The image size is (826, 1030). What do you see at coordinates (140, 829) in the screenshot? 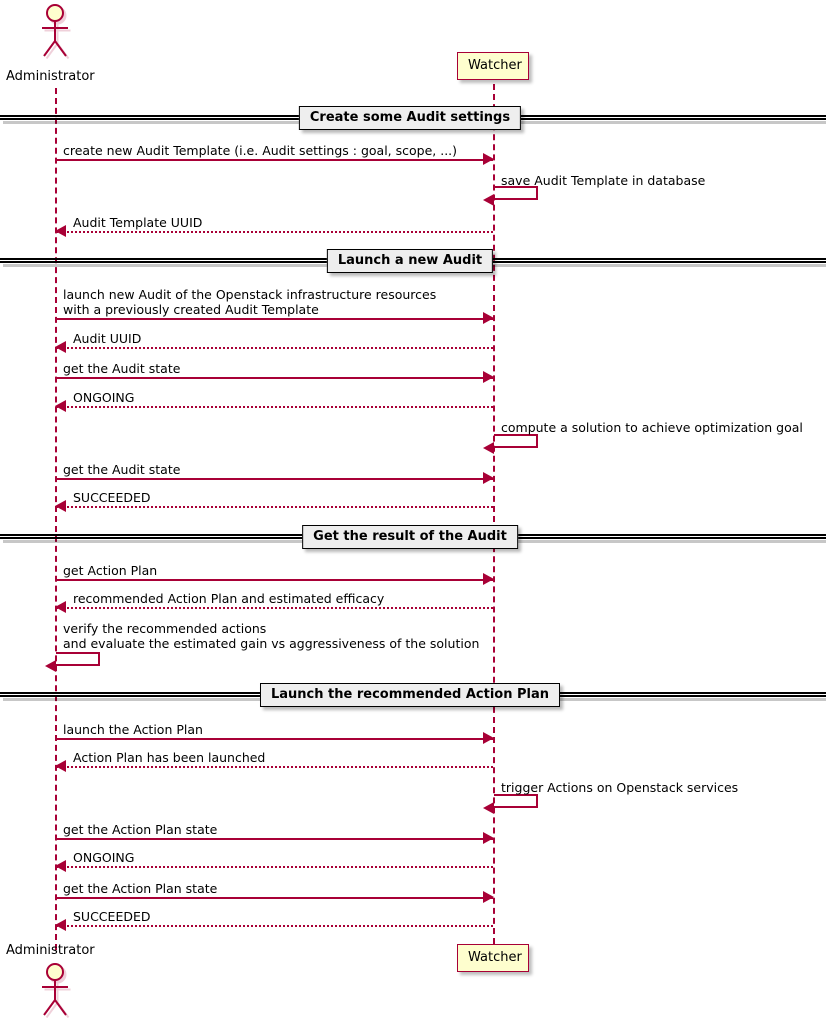
I see `msg-get-action-plan-state-1-label: get the Action Plan state` at bounding box center [140, 829].